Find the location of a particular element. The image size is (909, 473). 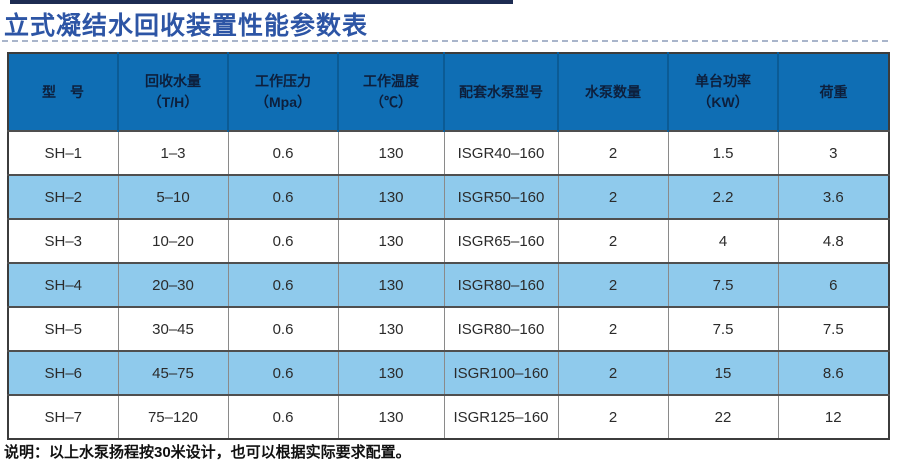

column-title: 配套水泵型号 is located at coordinates (501, 91).